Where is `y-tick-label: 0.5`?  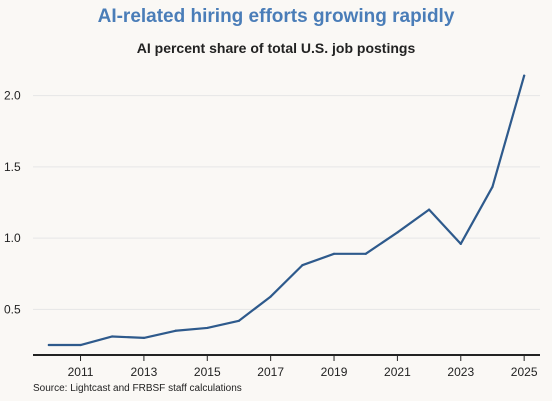 y-tick-label: 0.5 is located at coordinates (12, 309).